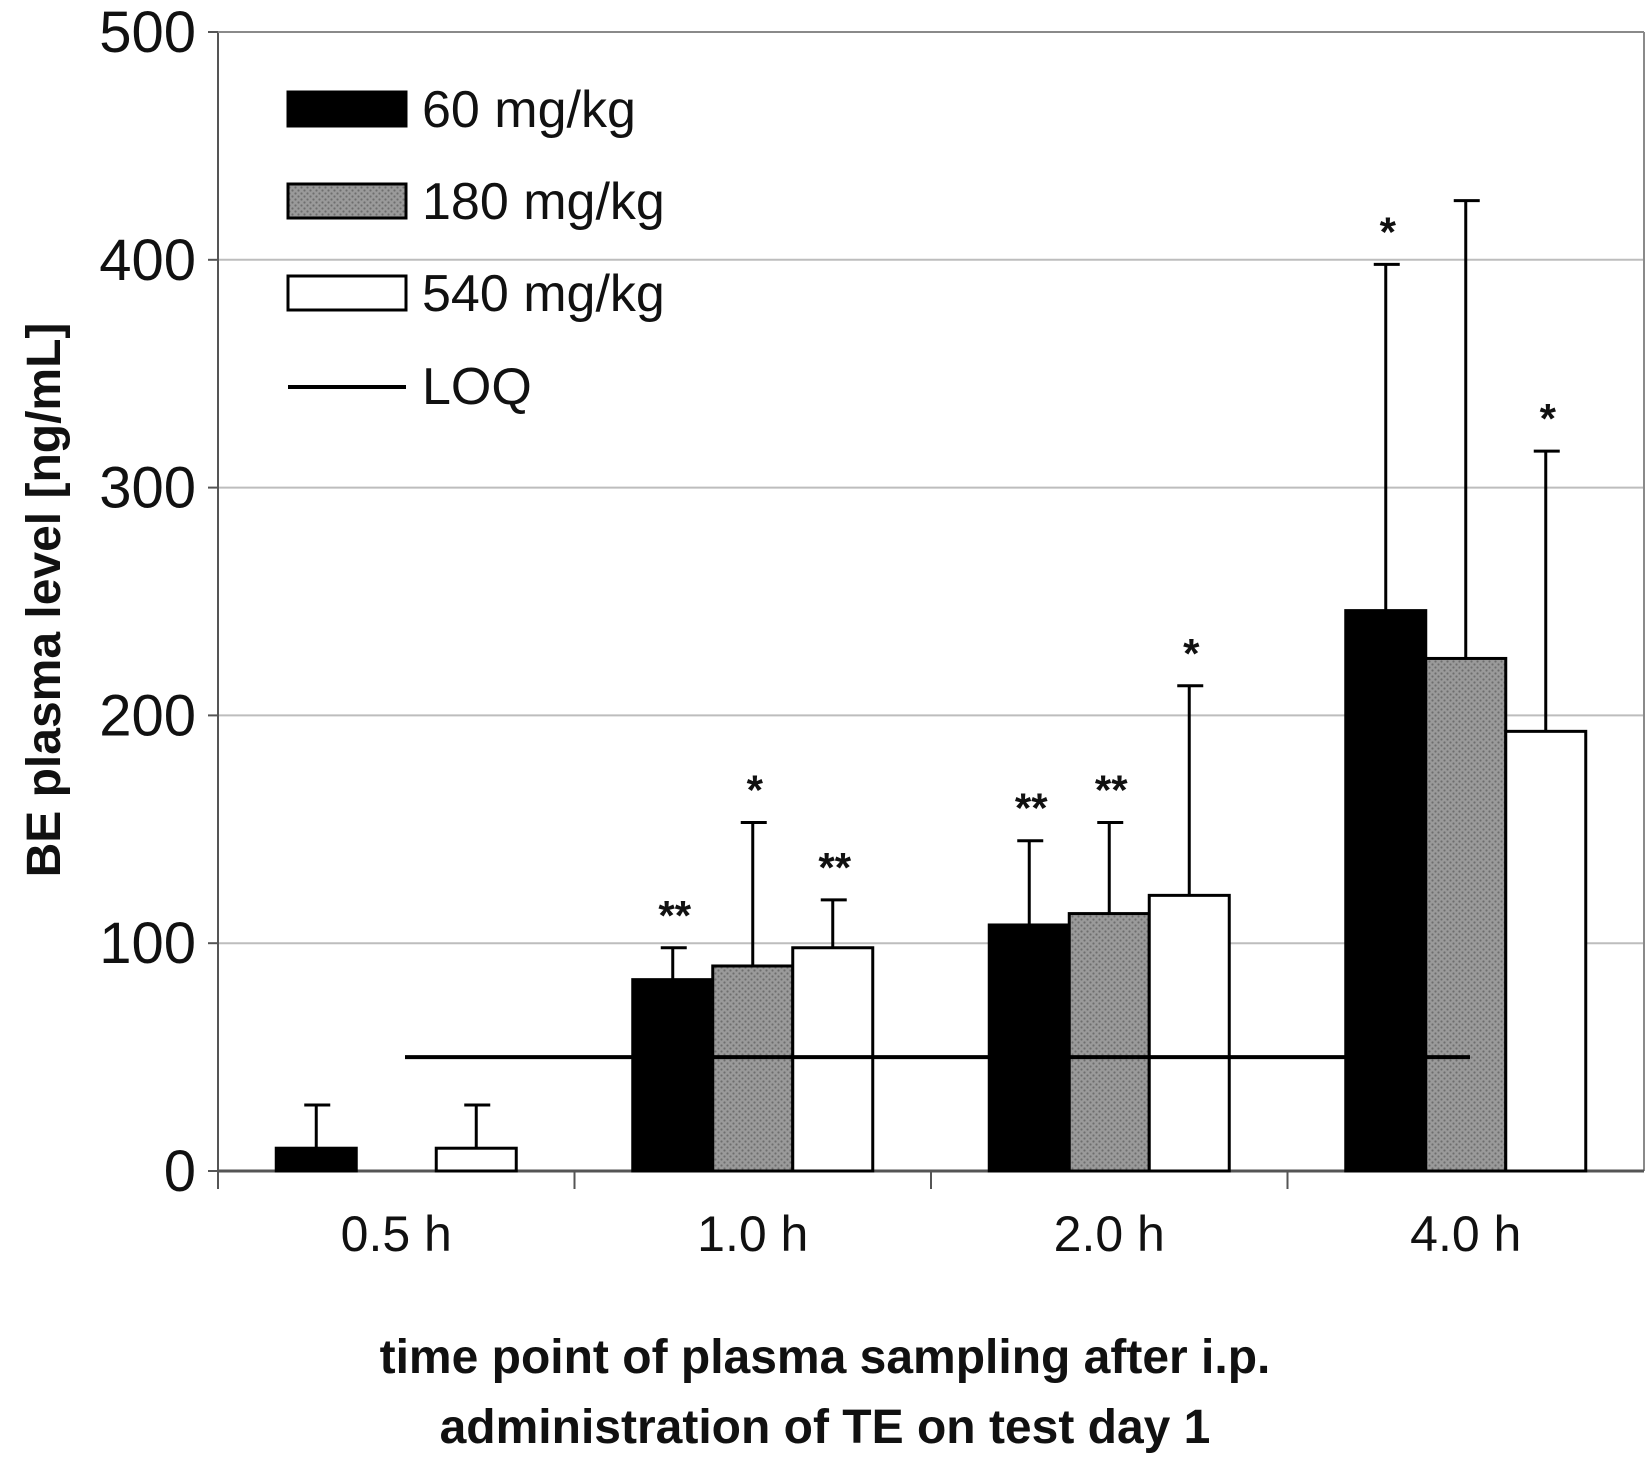 This screenshot has height=1467, width=1651. I want to click on legend-label: 60 mg/kg, so click(529, 110).